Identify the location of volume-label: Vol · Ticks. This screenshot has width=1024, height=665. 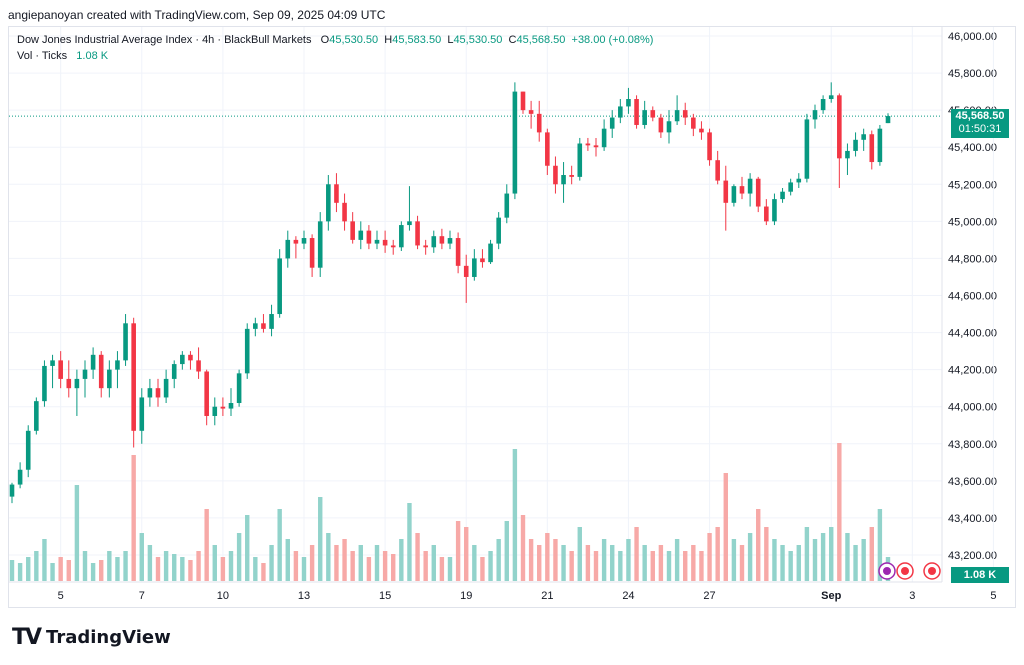
(42, 56).